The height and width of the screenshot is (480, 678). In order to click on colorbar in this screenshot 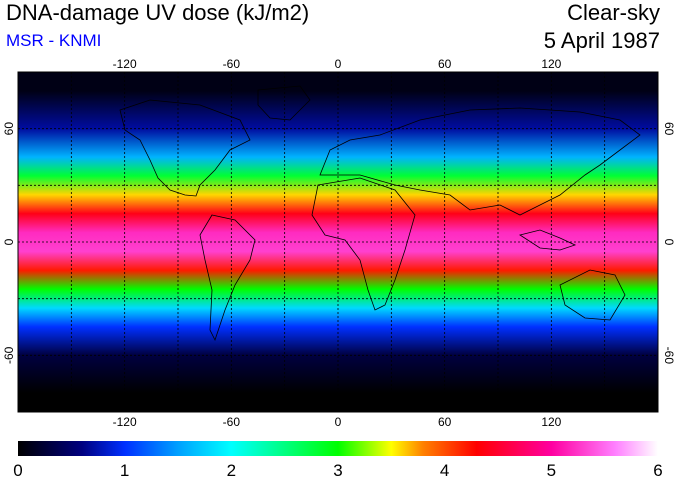, I will do `click(338, 448)`.